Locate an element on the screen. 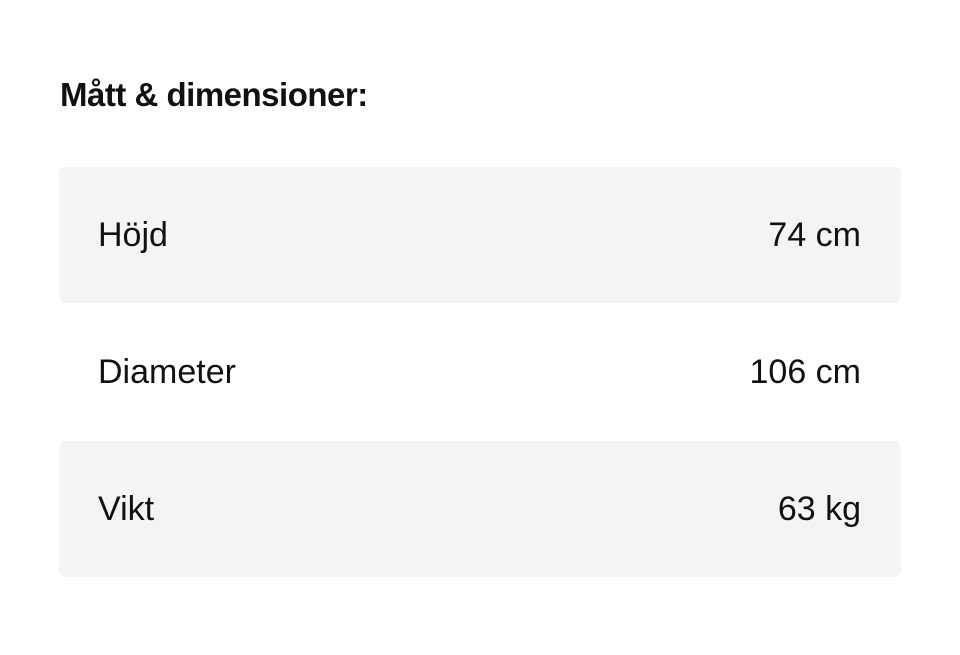 This screenshot has width=960, height=655. row-value: 74 cm is located at coordinates (814, 234).